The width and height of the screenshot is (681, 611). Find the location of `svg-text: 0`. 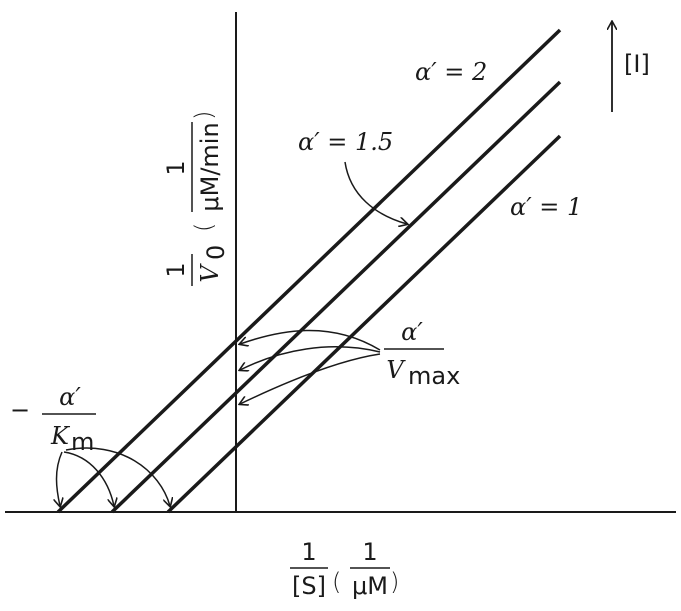

svg-text: 0 is located at coordinates (216, 252).